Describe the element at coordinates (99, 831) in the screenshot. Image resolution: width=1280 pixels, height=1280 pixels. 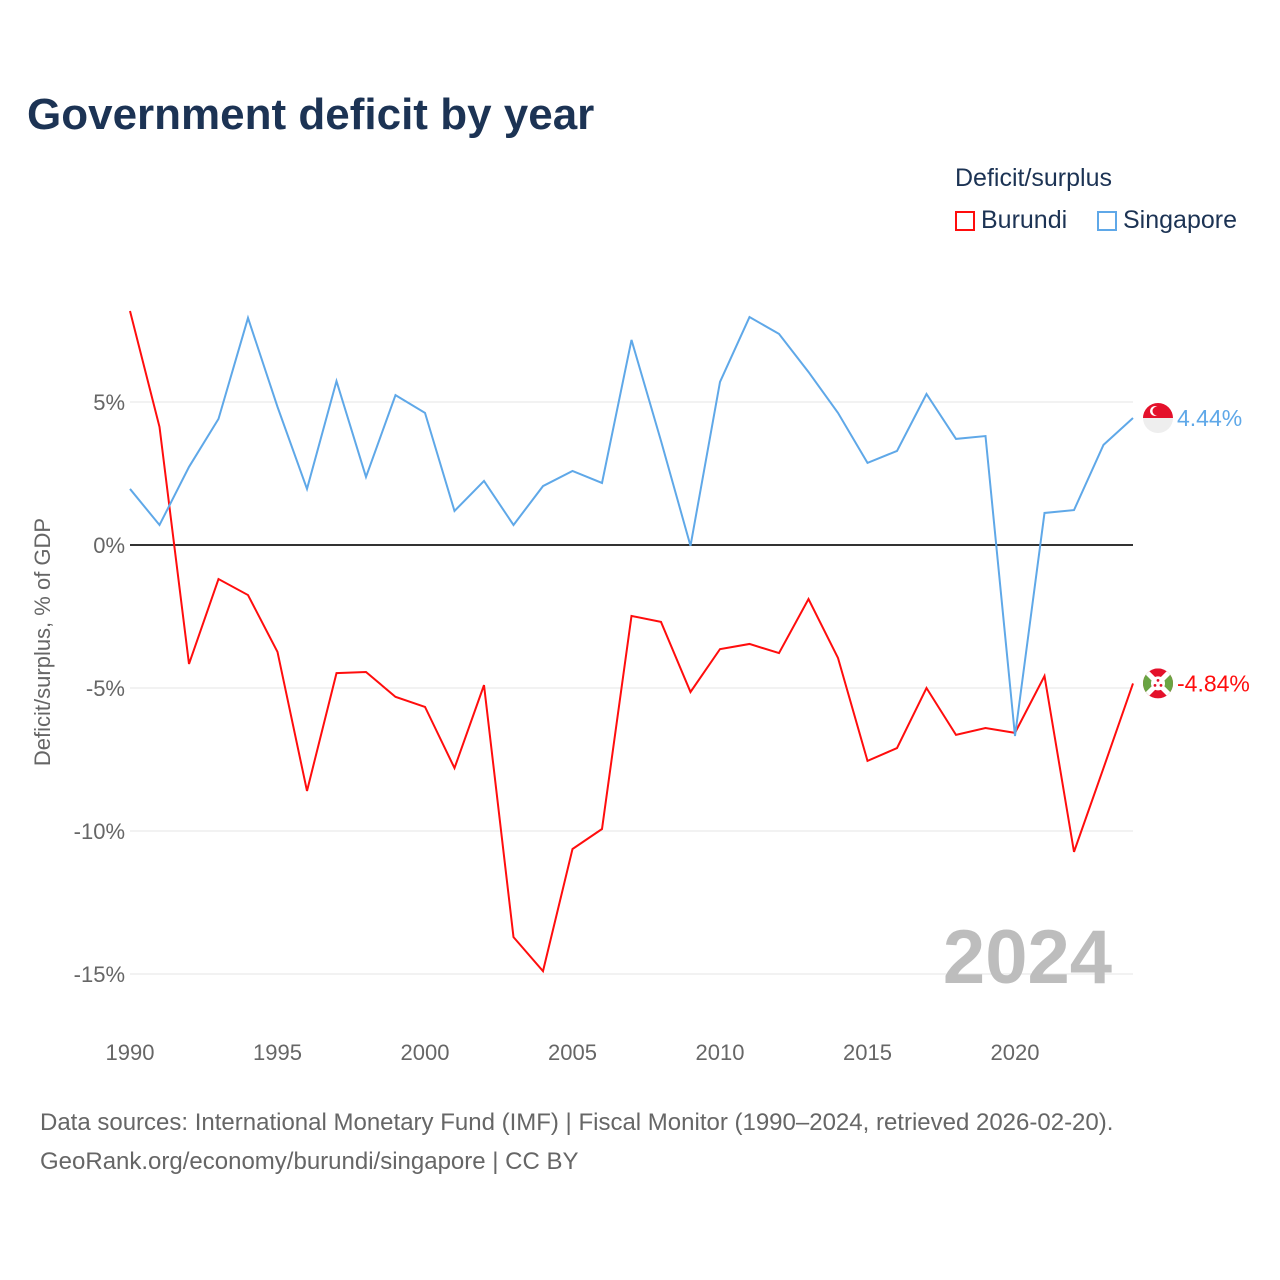
I see `y-tick-label: -10%` at that location.